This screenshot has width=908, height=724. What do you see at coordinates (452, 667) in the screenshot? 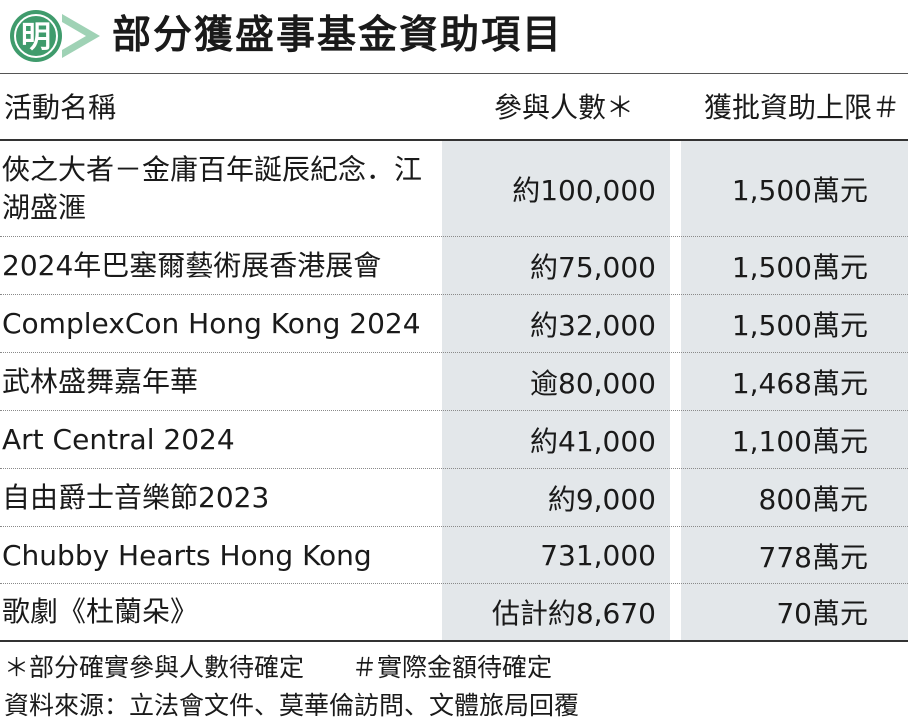
I see `footnote-funding: ＃實際金額待確定` at bounding box center [452, 667].